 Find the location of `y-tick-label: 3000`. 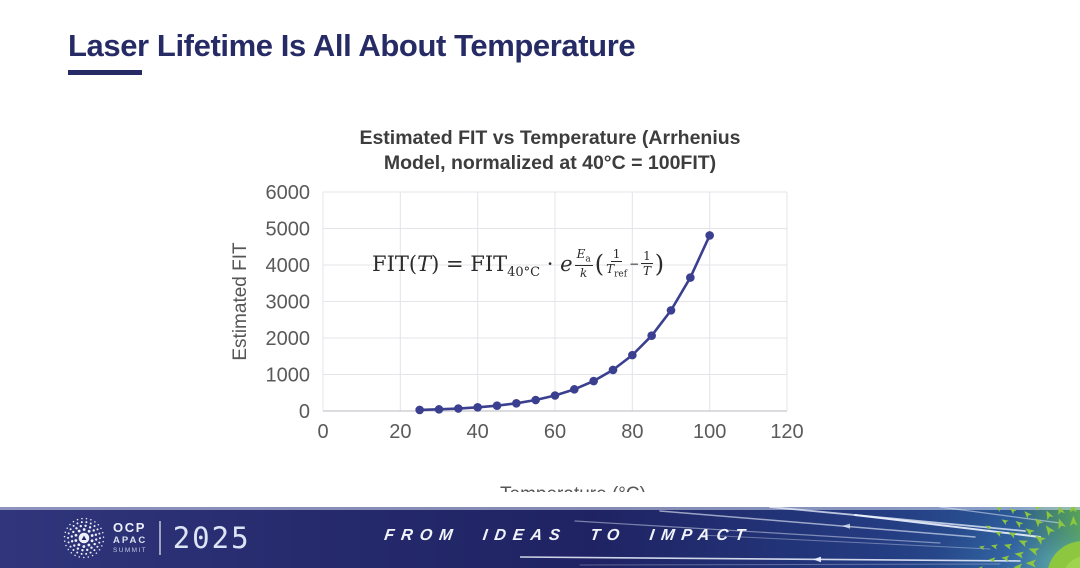

y-tick-label: 3000 is located at coordinates (288, 303).